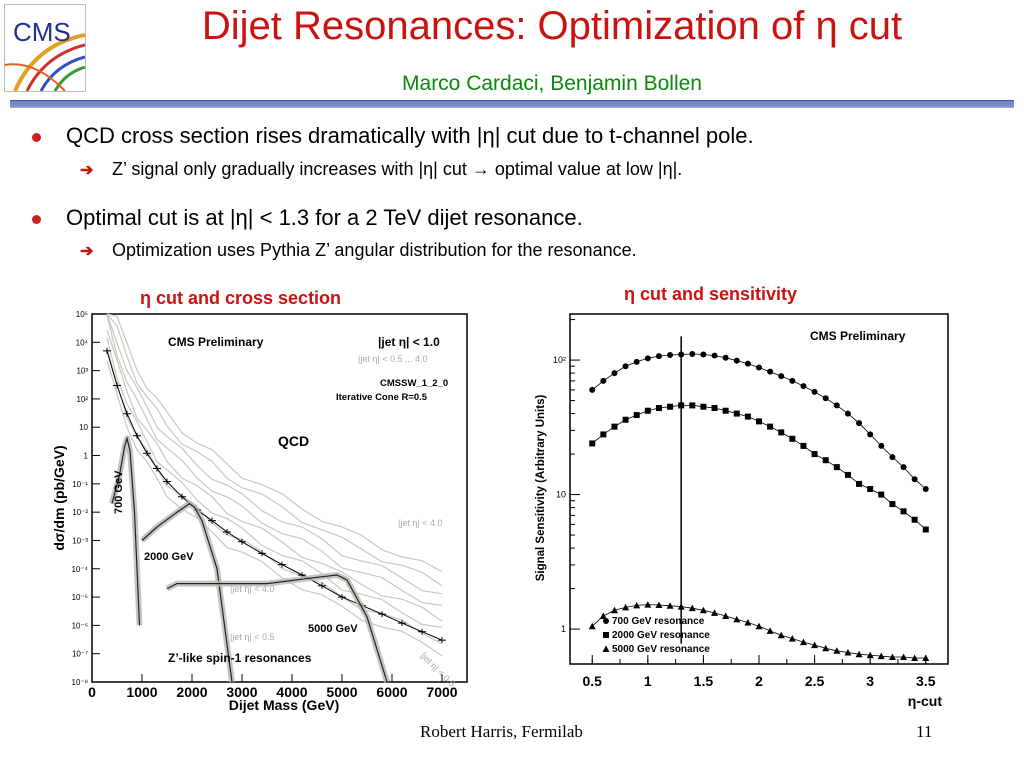 Image resolution: width=1024 pixels, height=768 pixels. Describe the element at coordinates (249, 559) in the screenshot. I see `signal-curves` at that location.